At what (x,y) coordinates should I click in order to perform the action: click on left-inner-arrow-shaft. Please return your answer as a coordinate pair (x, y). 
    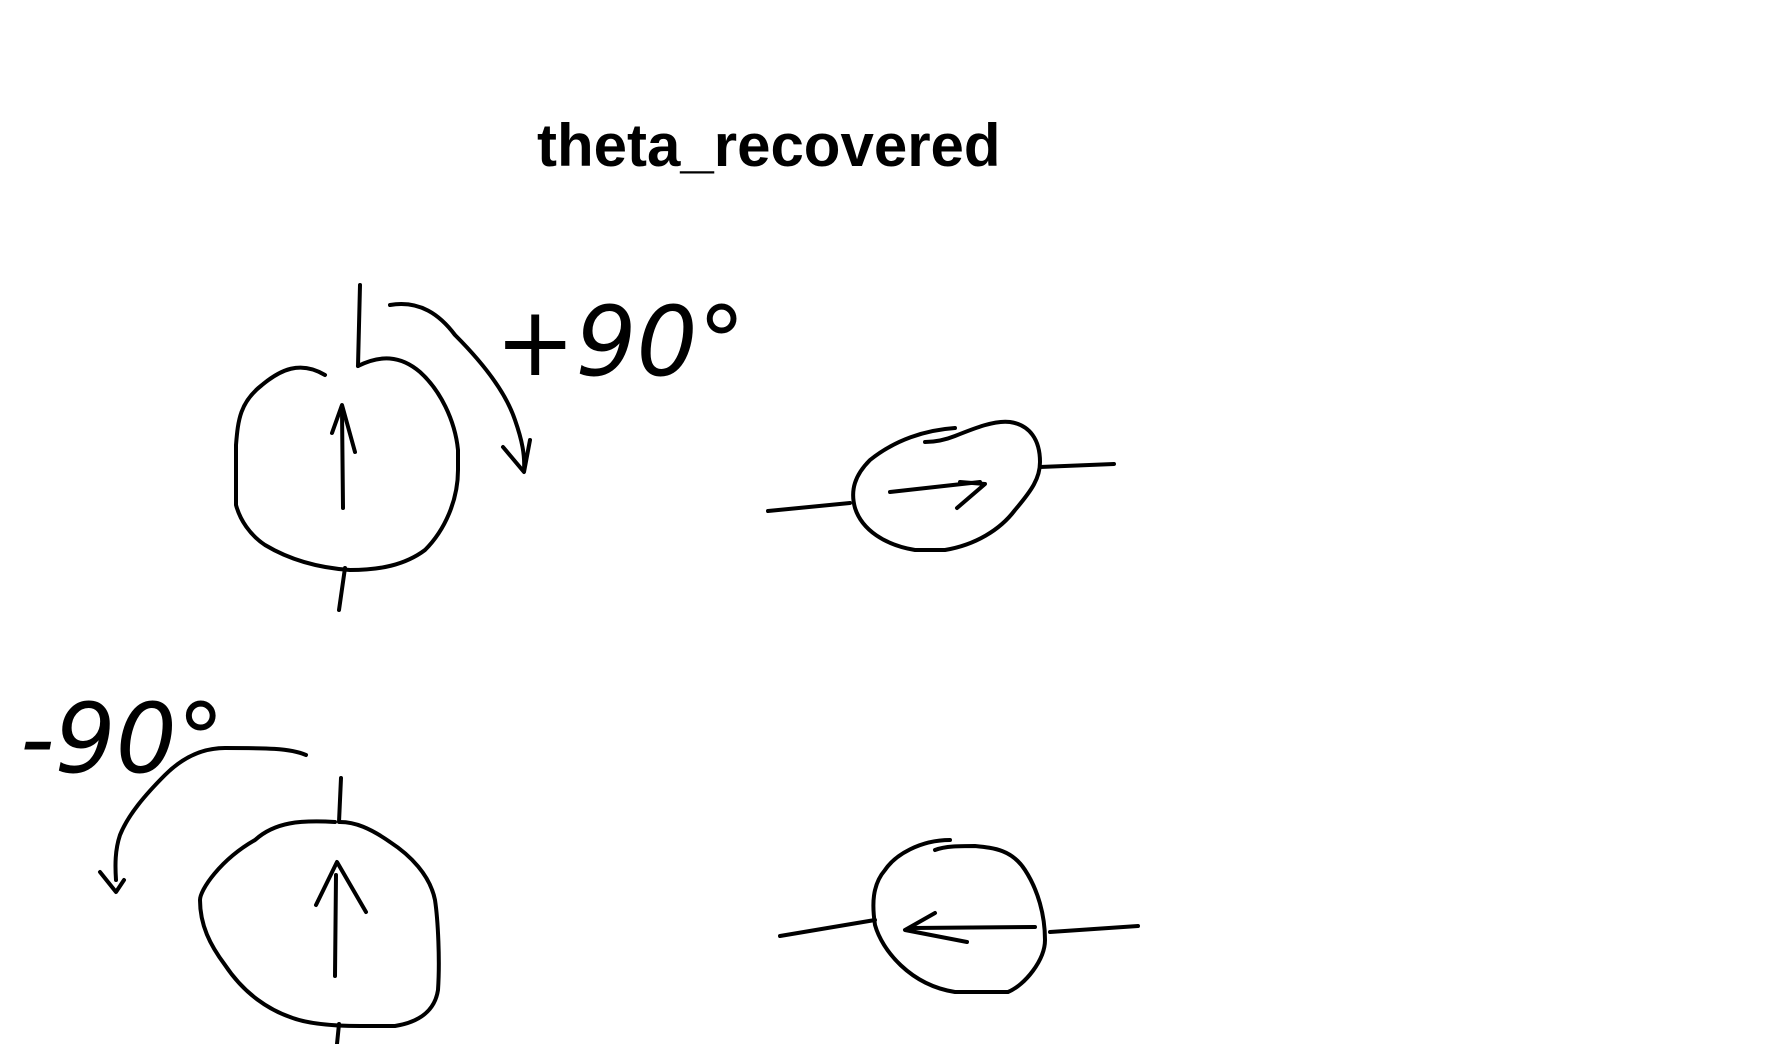
    Looking at the image, I should click on (973, 927).